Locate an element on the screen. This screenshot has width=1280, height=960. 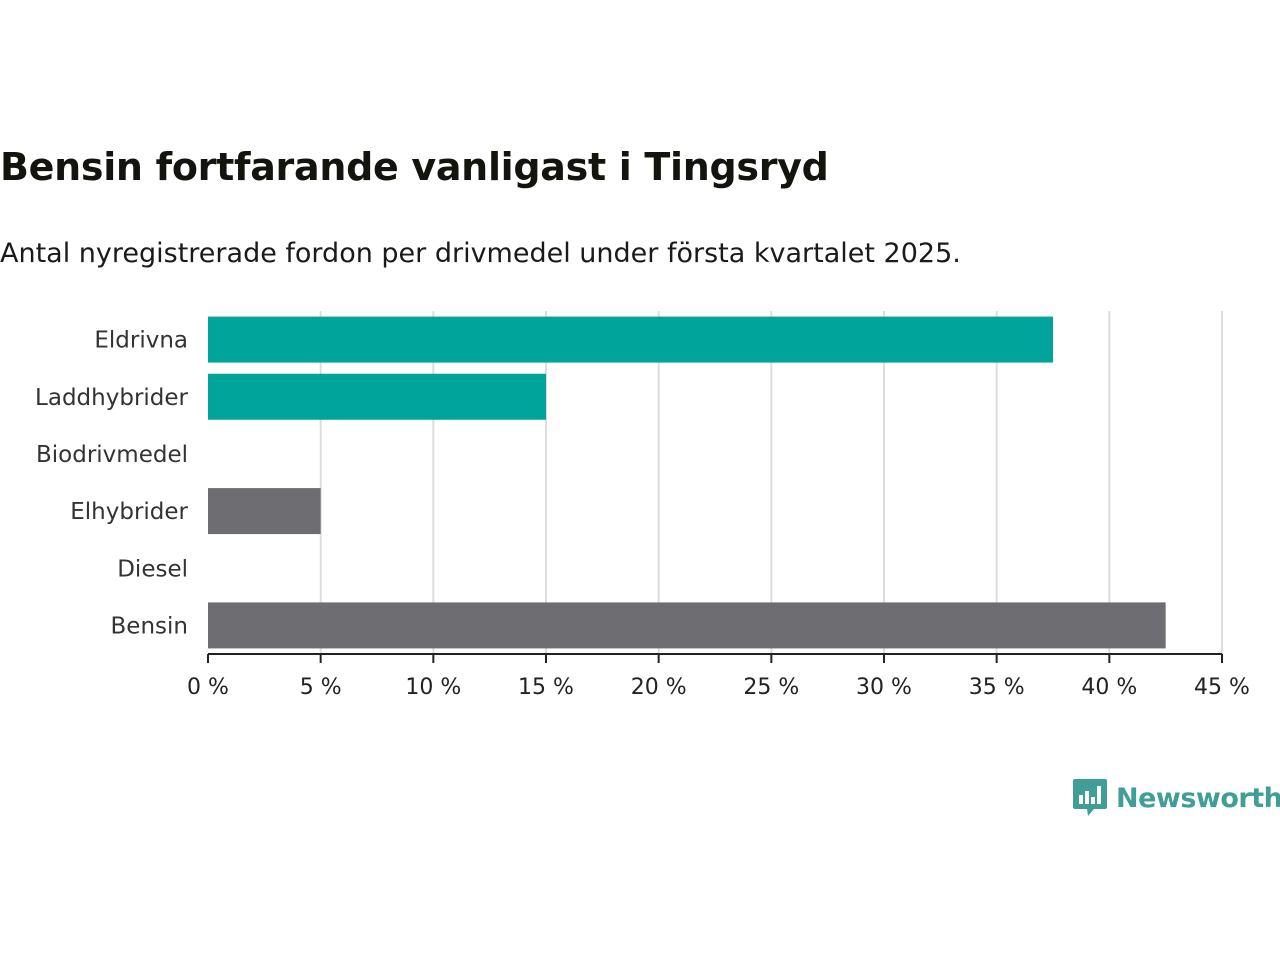
bar-elhybrider is located at coordinates (264, 511).